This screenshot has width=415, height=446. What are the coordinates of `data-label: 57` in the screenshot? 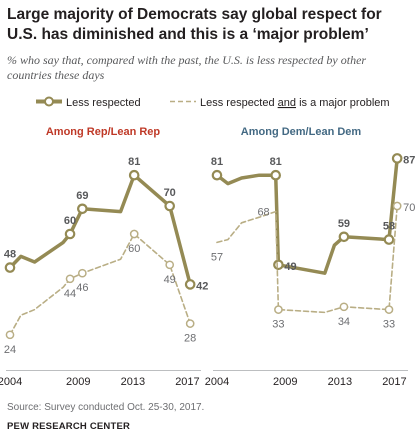 It's located at (217, 257).